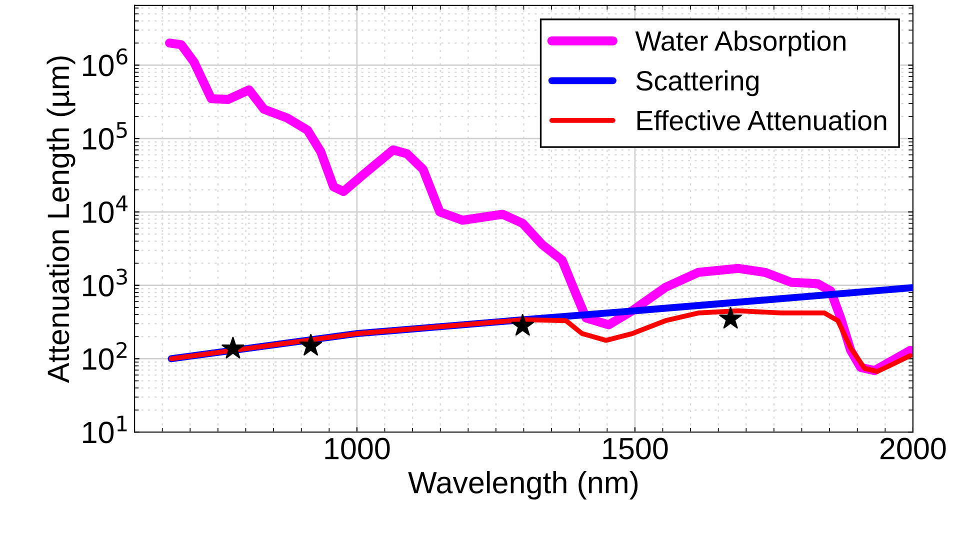 This screenshot has width=961, height=547. What do you see at coordinates (105, 430) in the screenshot?
I see `y-tick-label: 10$^{1}$` at bounding box center [105, 430].